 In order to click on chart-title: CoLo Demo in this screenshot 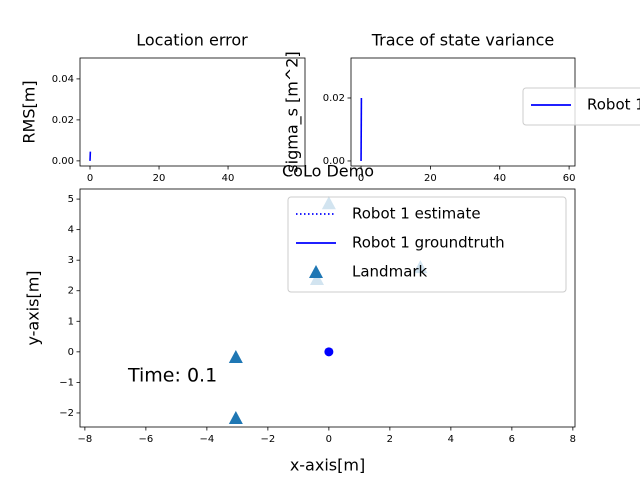, I will do `click(328, 171)`.